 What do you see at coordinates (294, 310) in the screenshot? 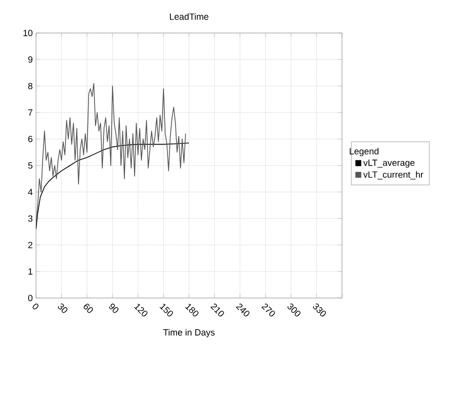
I see `x-tick-label: 300` at bounding box center [294, 310].